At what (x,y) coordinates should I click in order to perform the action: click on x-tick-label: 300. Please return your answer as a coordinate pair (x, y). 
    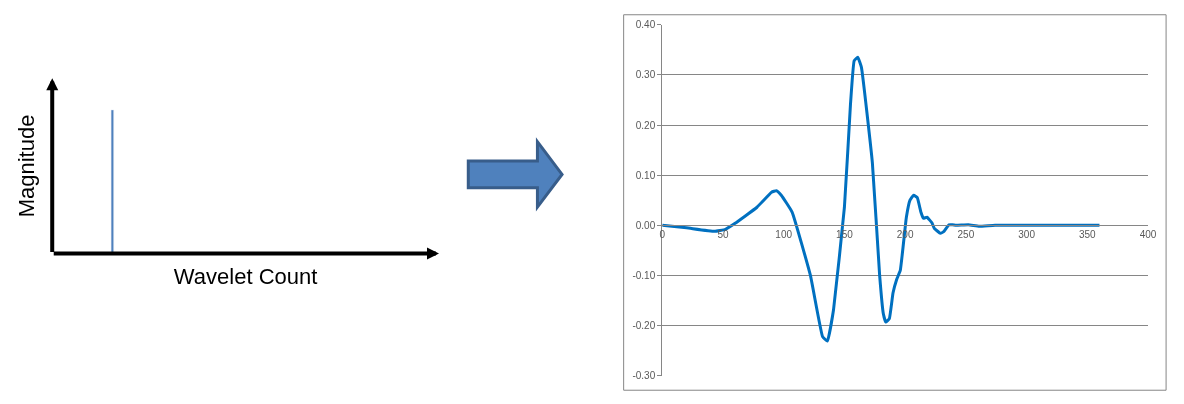
    Looking at the image, I should click on (1027, 235).